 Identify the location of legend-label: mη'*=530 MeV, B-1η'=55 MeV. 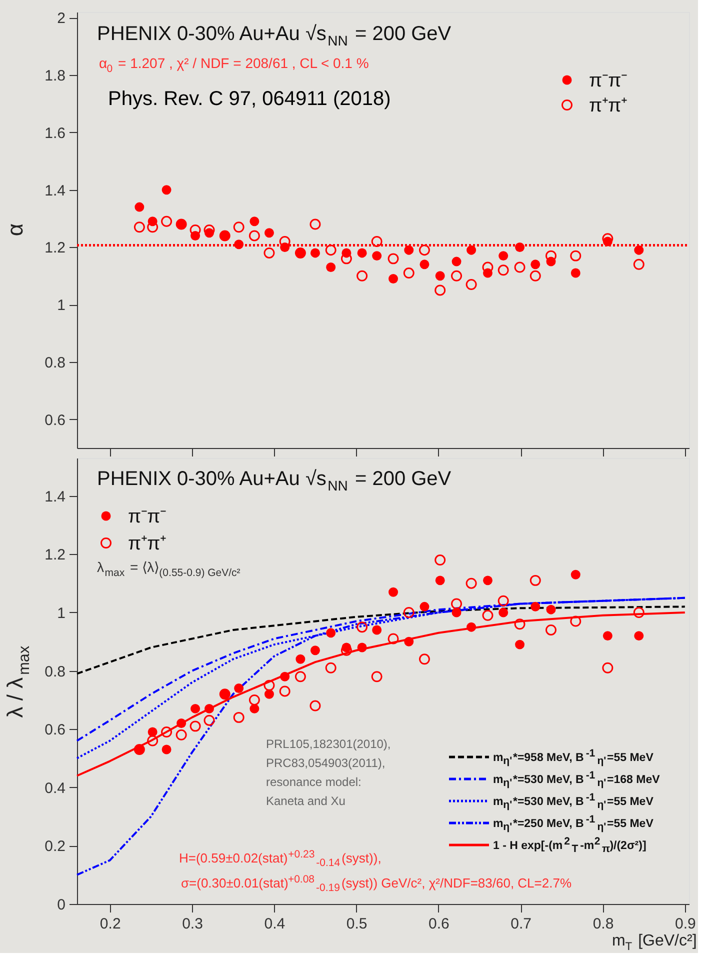
(573, 802).